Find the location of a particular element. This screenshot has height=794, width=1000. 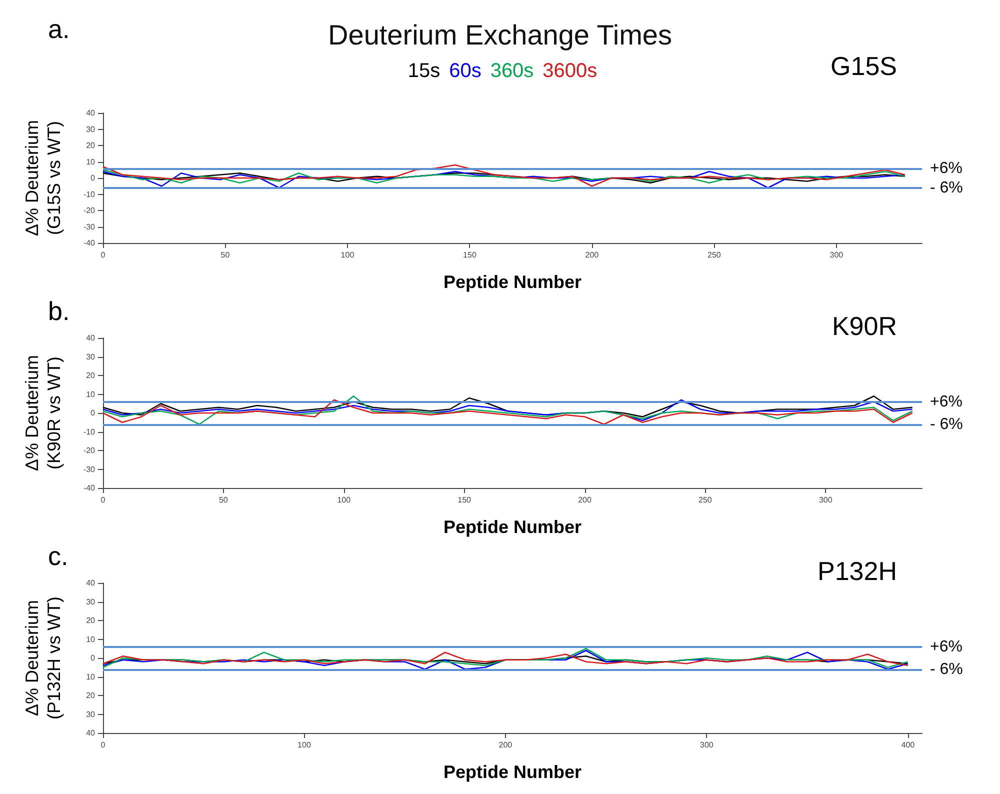

y-axis-title: Δ% Deuterium (G15S vs WT) is located at coordinates (43, 178).